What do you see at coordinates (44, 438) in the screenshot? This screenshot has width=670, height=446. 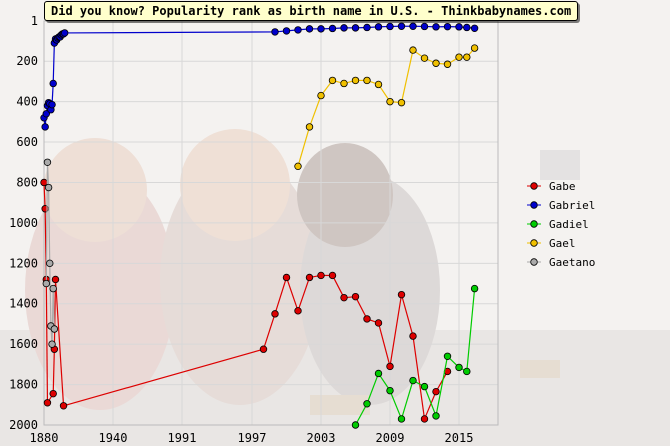 I see `x-tick-label: 1880` at bounding box center [44, 438].